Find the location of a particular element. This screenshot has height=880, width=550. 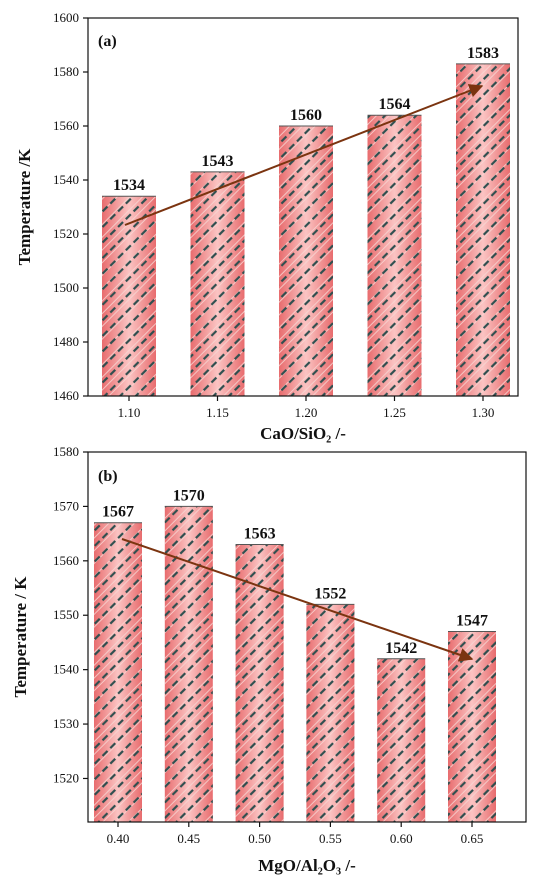

x-tick-label: 0.55 is located at coordinates (330, 838).